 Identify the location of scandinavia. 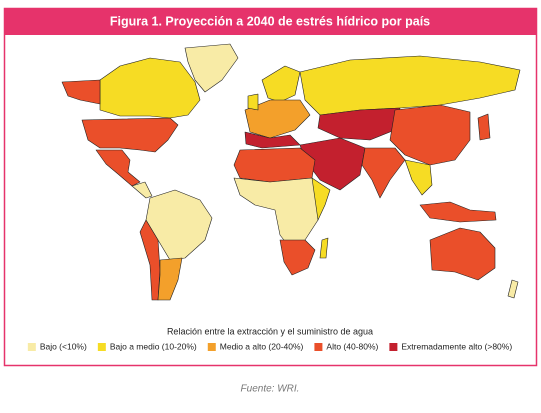
(281, 84).